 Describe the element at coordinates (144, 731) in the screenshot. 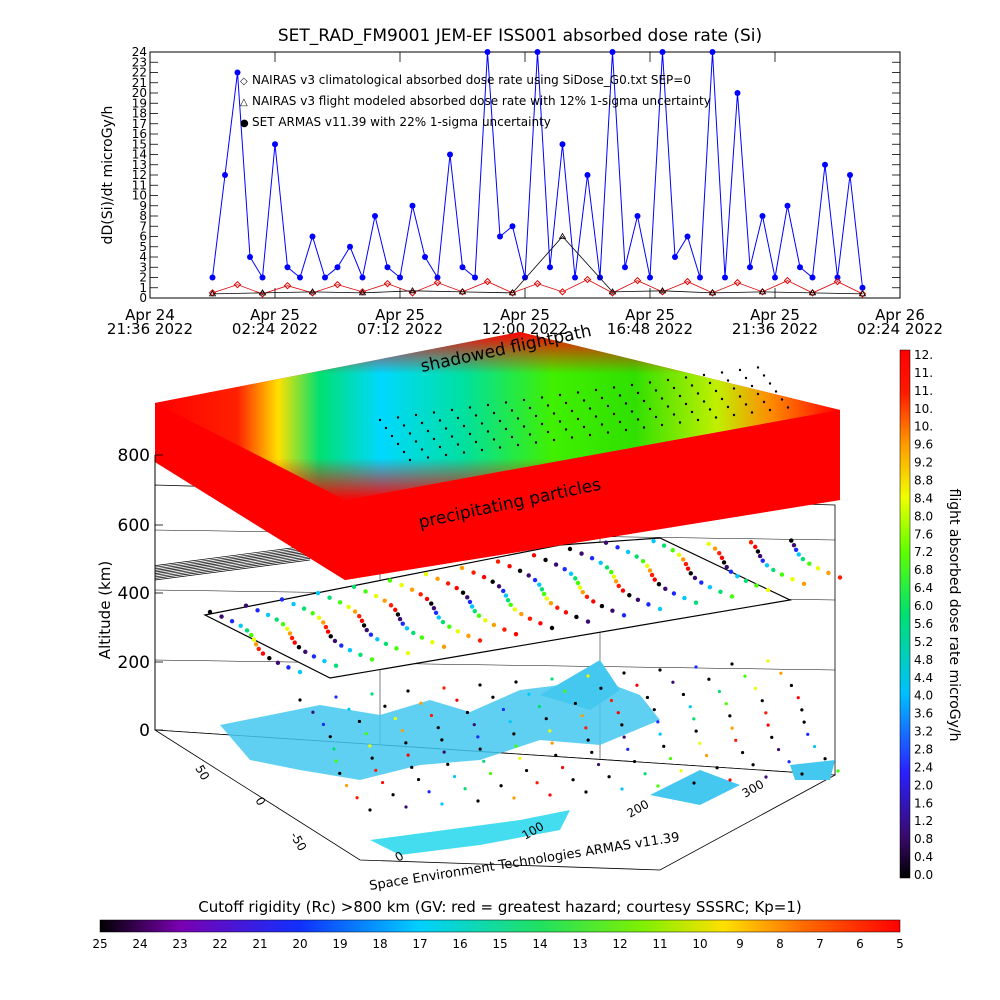

I see `z-tick-label: 0` at that location.